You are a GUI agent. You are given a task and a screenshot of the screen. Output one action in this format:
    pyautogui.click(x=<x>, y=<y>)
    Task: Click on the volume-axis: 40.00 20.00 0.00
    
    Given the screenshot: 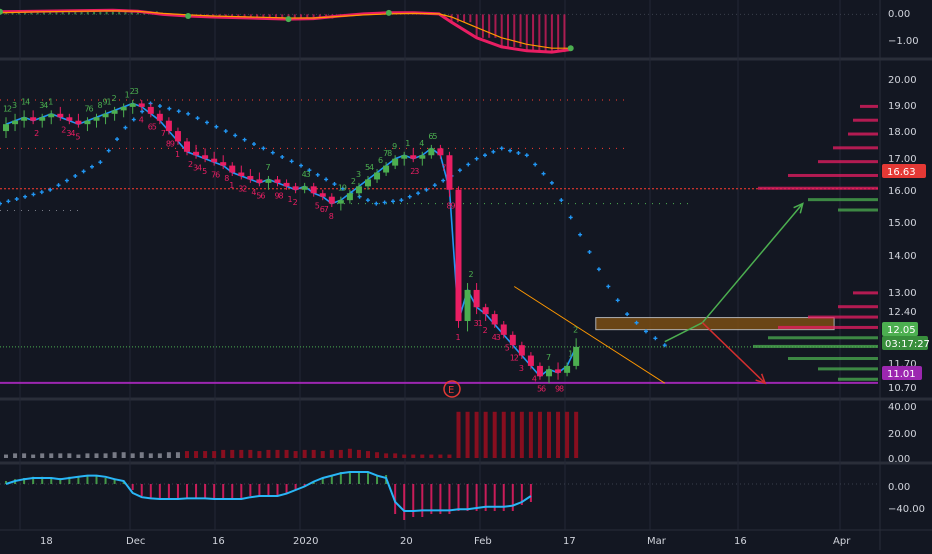 What is the action you would take?
    pyautogui.click(x=902, y=433)
    